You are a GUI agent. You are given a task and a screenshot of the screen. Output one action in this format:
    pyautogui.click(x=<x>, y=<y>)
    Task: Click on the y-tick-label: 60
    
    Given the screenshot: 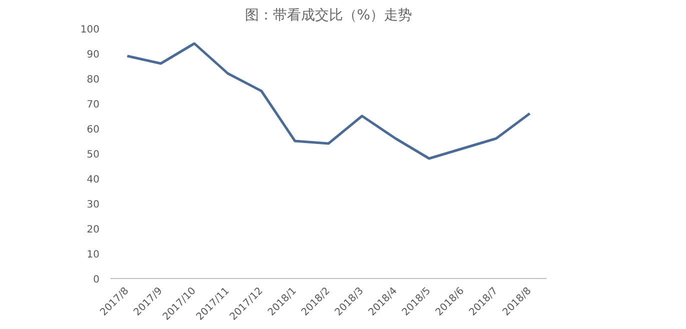 What is the action you would take?
    pyautogui.click(x=93, y=130)
    